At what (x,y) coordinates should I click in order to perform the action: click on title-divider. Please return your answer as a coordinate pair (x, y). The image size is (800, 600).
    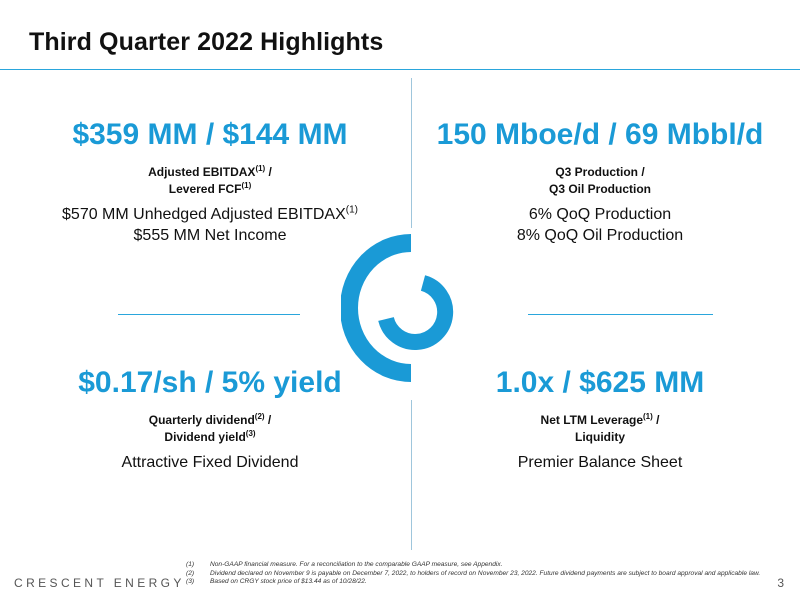
    Looking at the image, I should click on (400, 69).